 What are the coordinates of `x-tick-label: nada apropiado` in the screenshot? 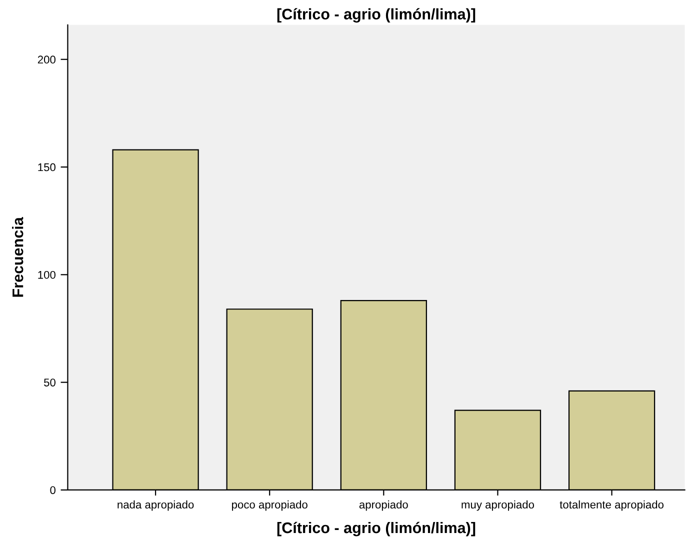 It's located at (156, 505).